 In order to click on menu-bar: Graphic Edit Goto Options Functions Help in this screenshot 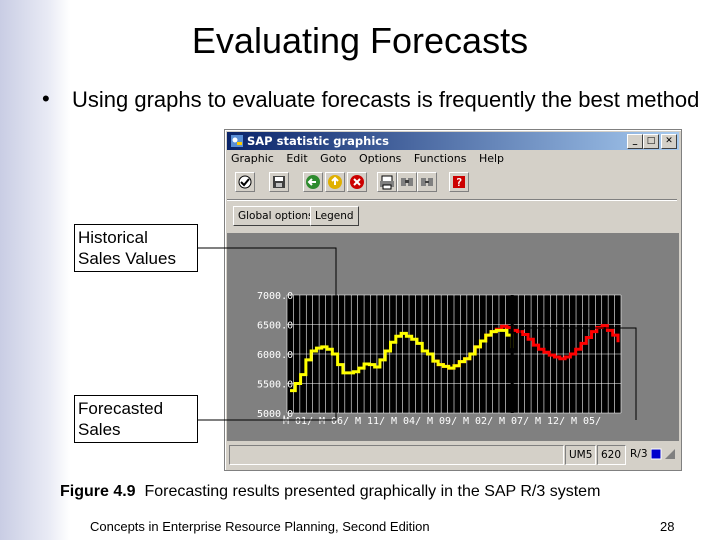, I will do `click(372, 158)`.